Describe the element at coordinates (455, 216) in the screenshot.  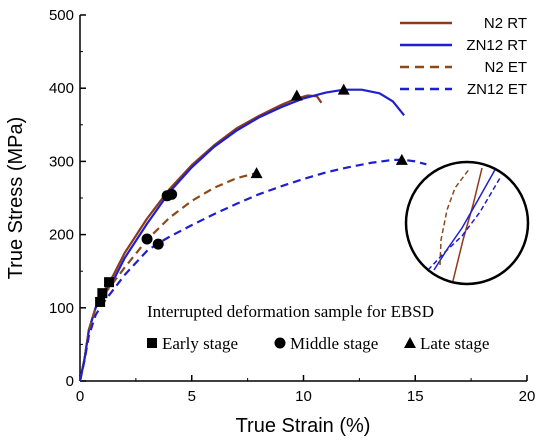
I see `inset-line-n2-et` at that location.